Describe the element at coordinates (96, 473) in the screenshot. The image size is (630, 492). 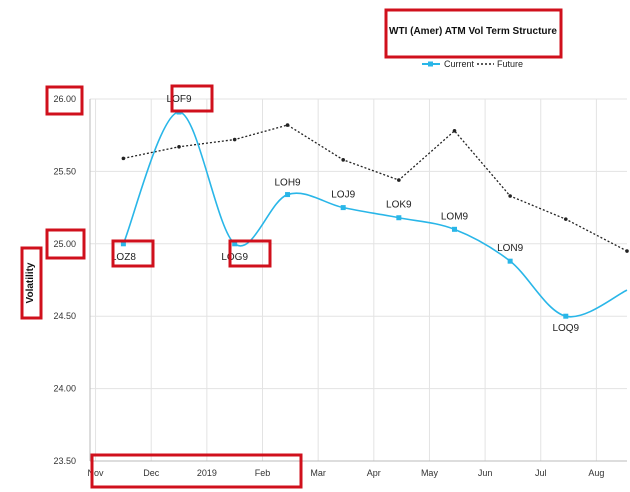
I see `x-tick-label: Nov` at that location.